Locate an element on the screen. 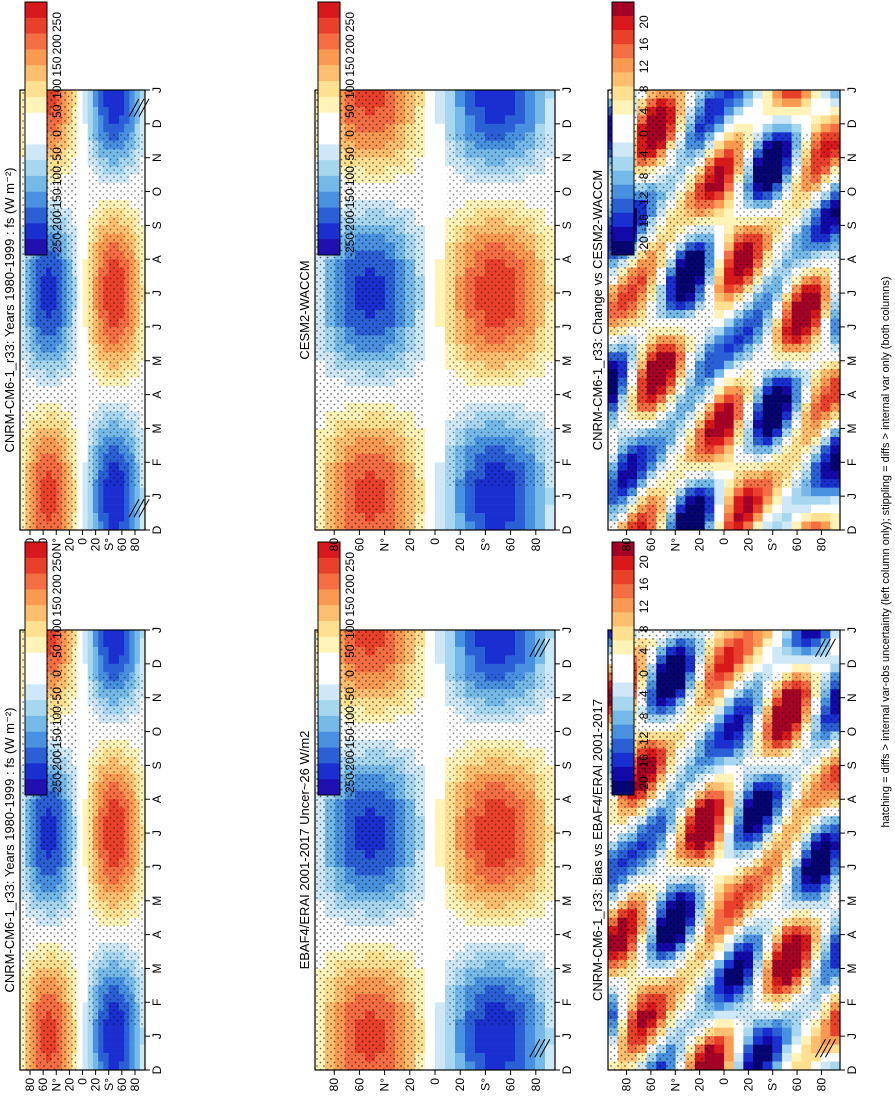 Image resolution: width=895 pixels, height=1105 pixels. colorbar-tick-label: -200 is located at coordinates (350, 762).